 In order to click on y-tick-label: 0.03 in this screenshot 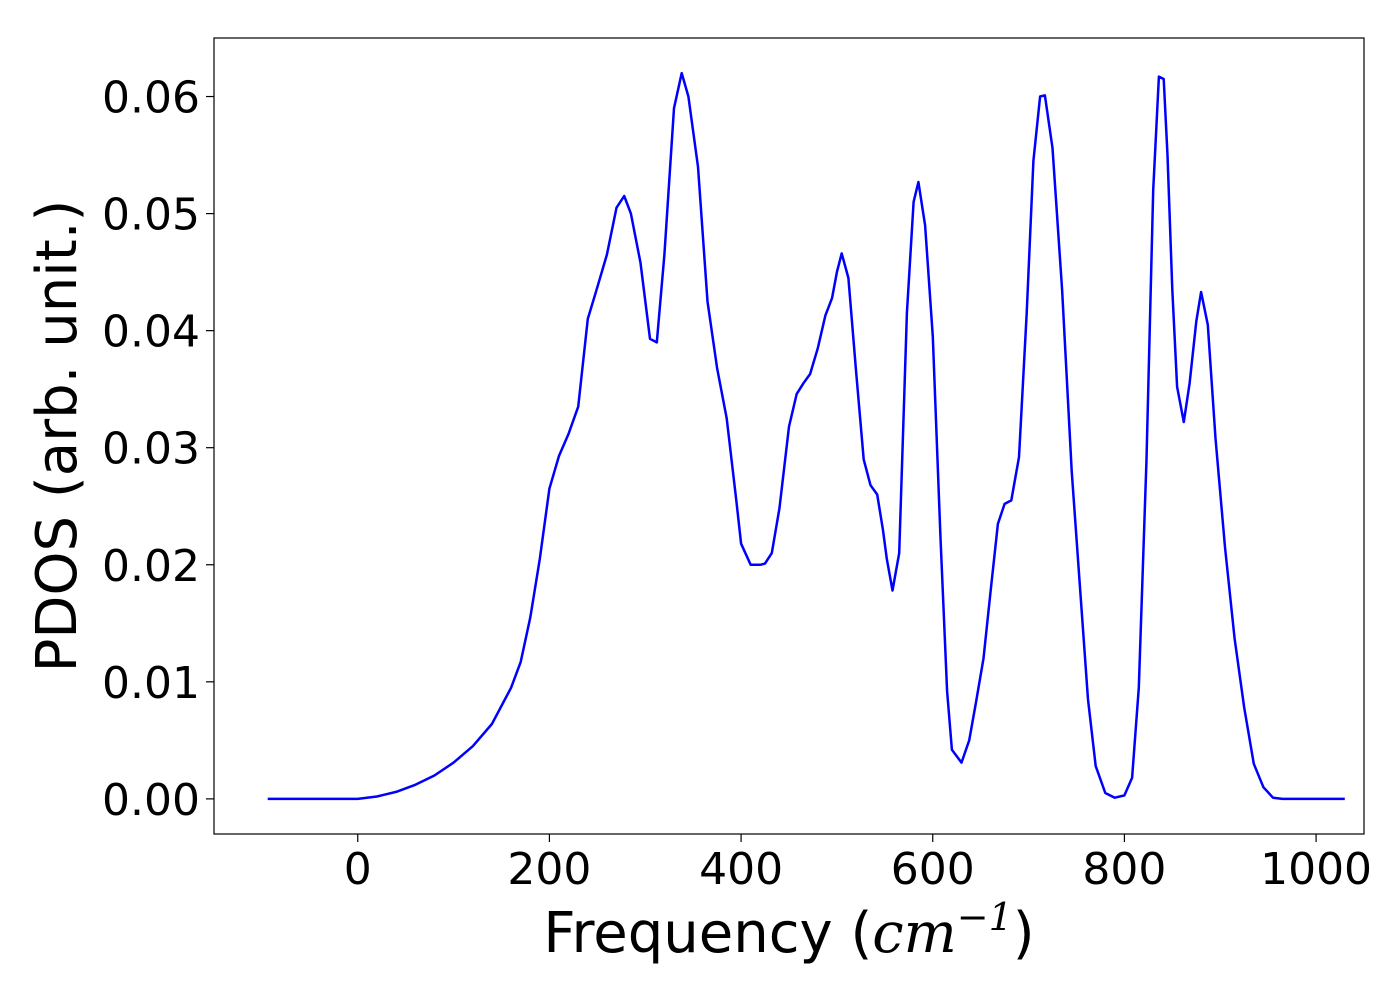, I will do `click(151, 449)`.